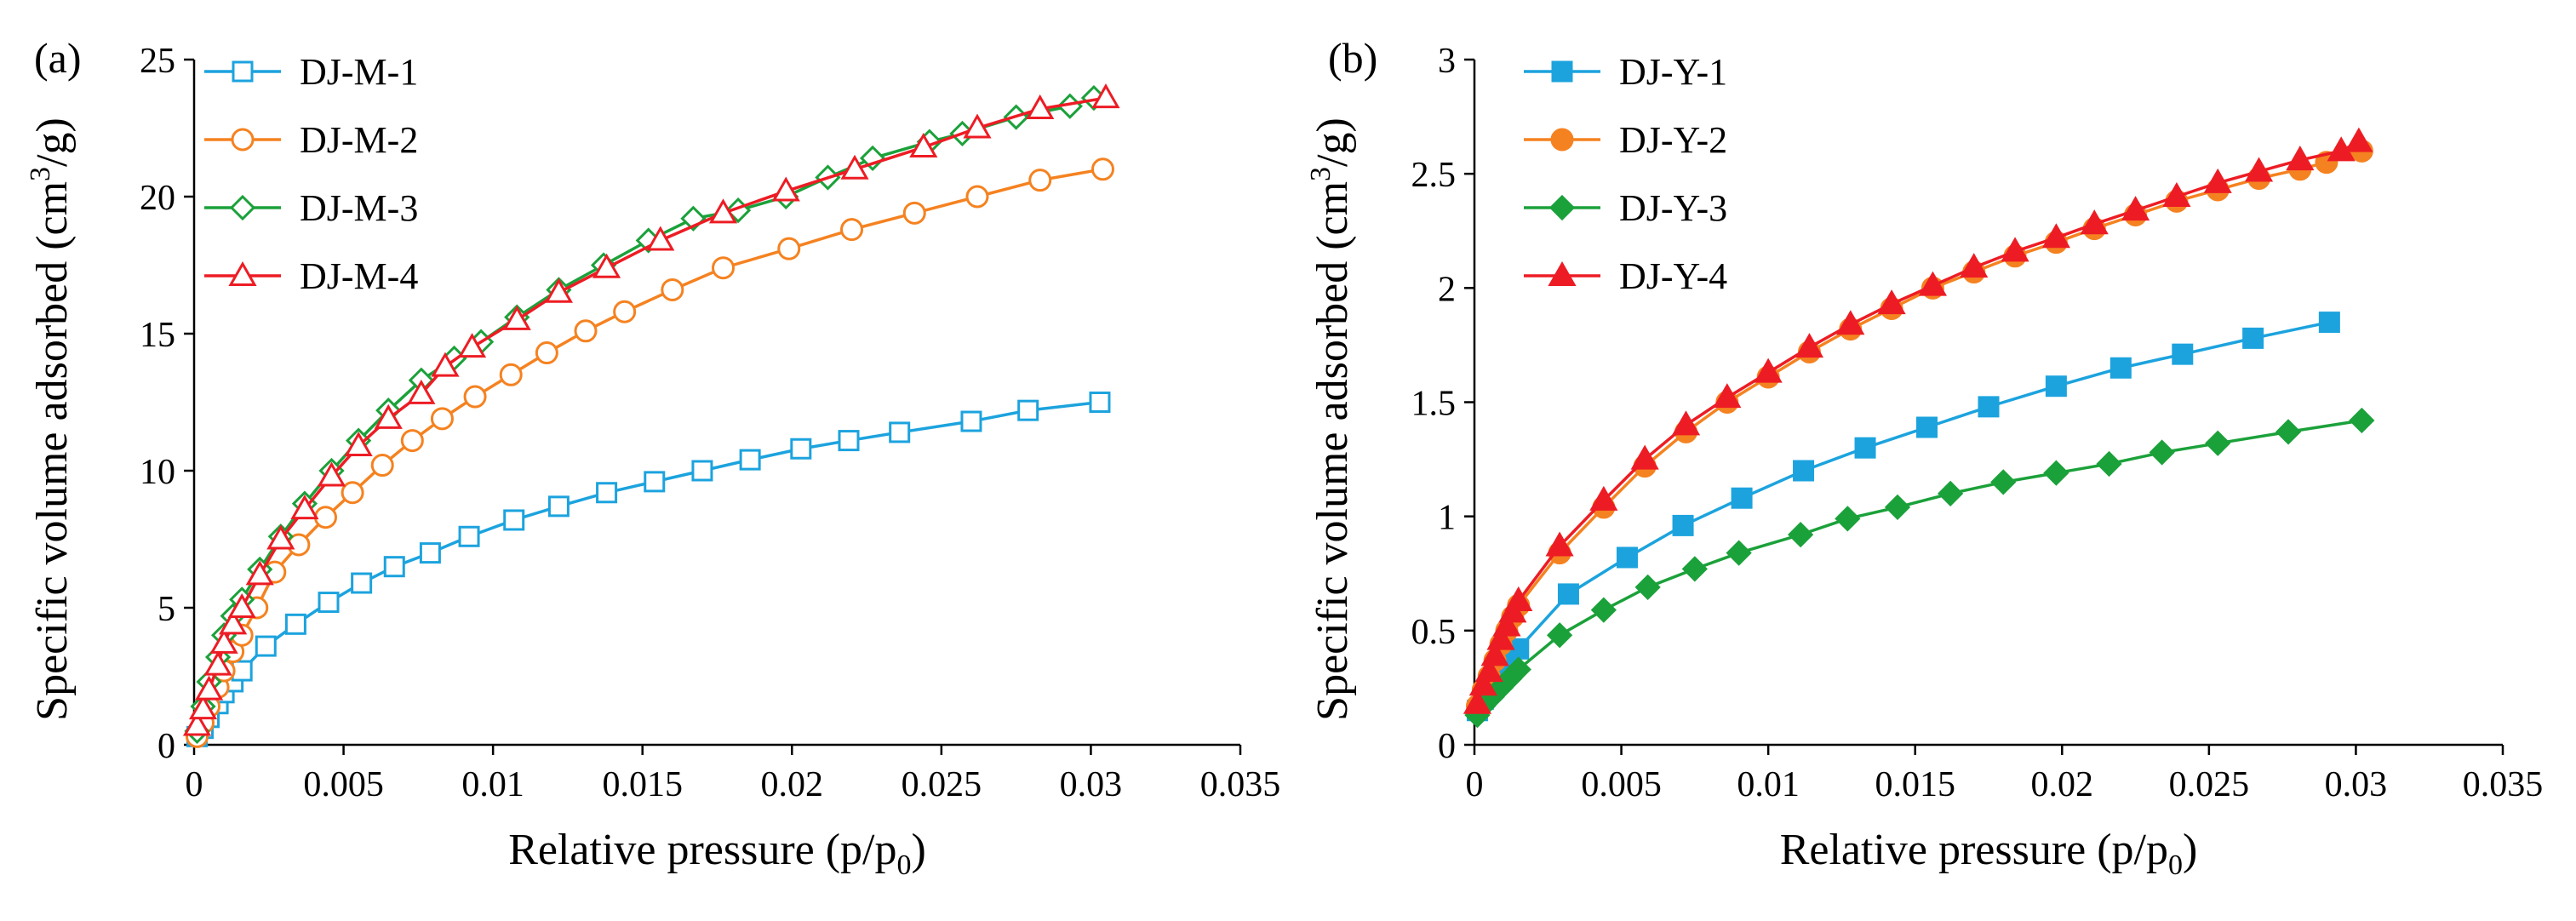  What do you see at coordinates (157, 61) in the screenshot?
I see `y-tick-label: 25` at bounding box center [157, 61].